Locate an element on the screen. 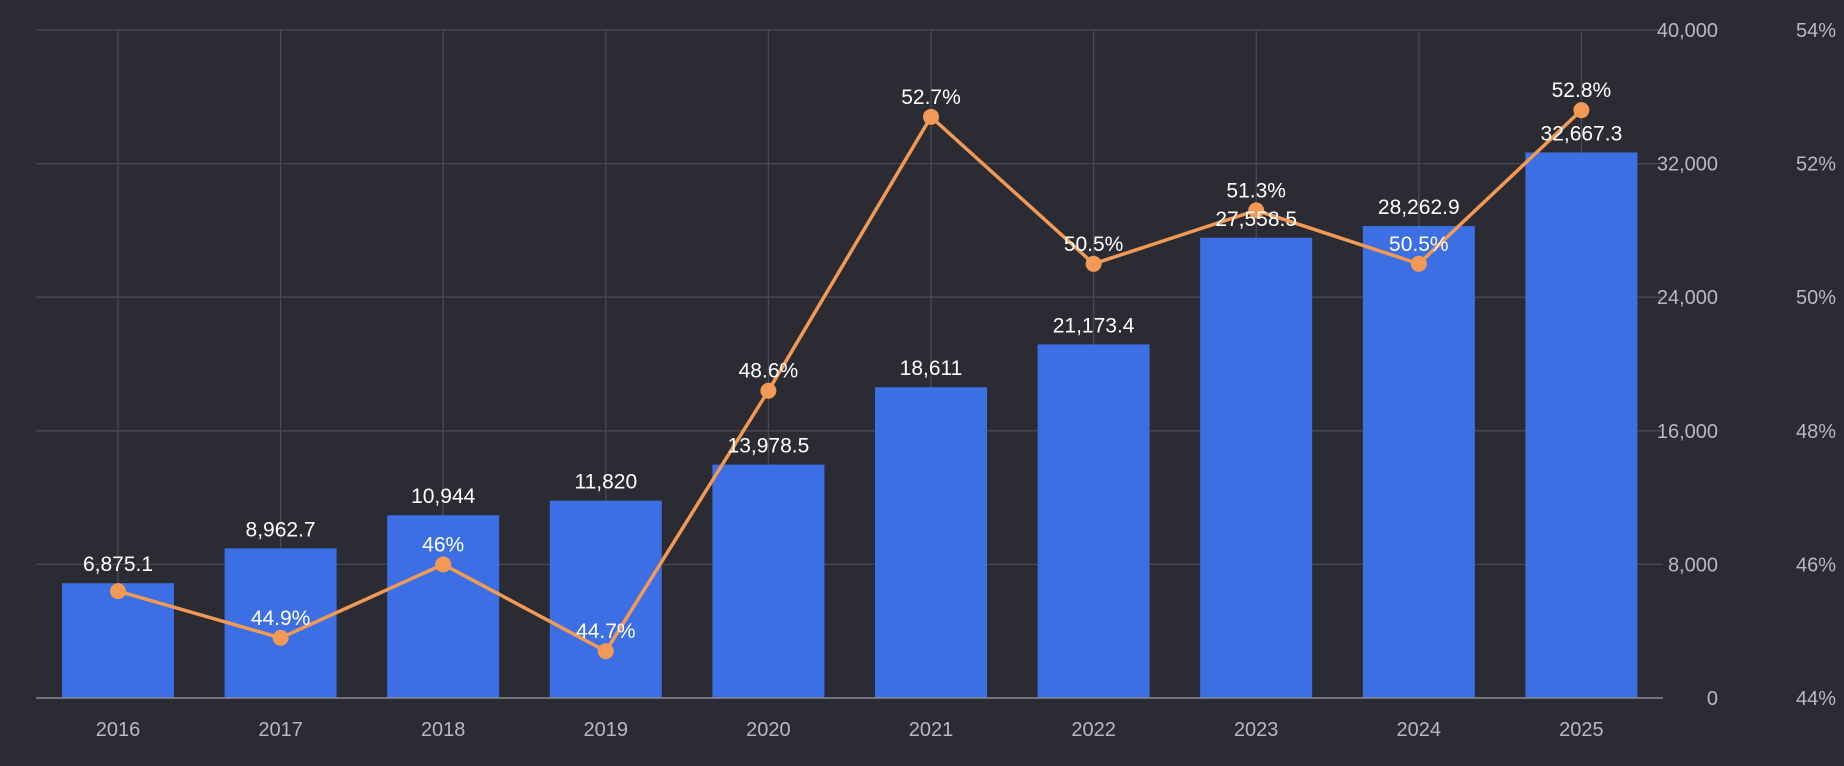 This screenshot has width=1844, height=766. x-tick-label: 2017 is located at coordinates (280, 730).